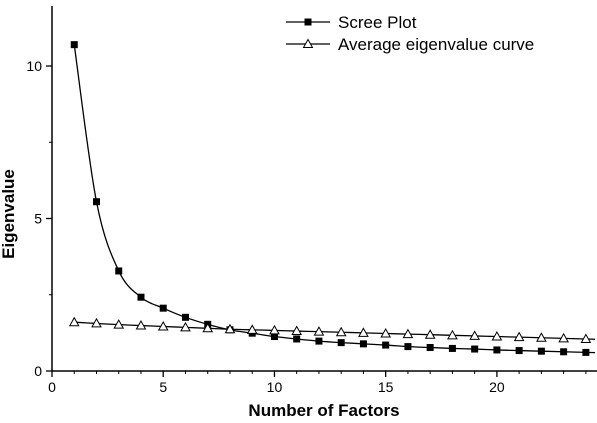  I want to click on x-tick-label-15: 15, so click(386, 387).